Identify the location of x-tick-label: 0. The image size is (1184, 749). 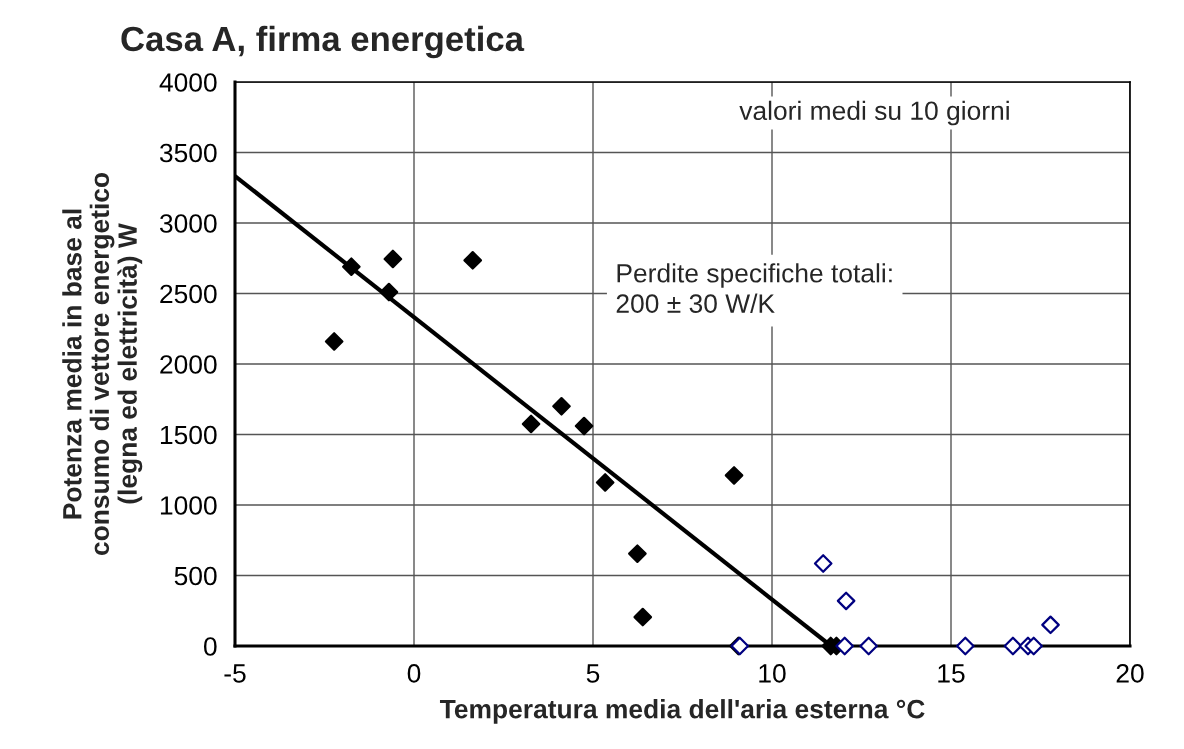
(414, 673).